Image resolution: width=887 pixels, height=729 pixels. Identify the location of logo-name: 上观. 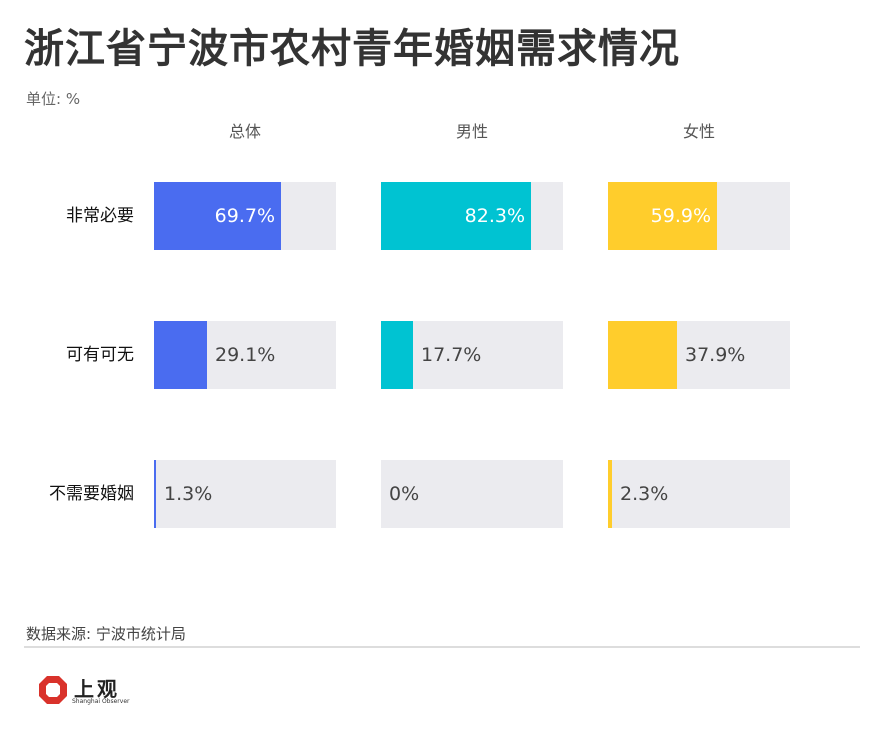
(97, 689).